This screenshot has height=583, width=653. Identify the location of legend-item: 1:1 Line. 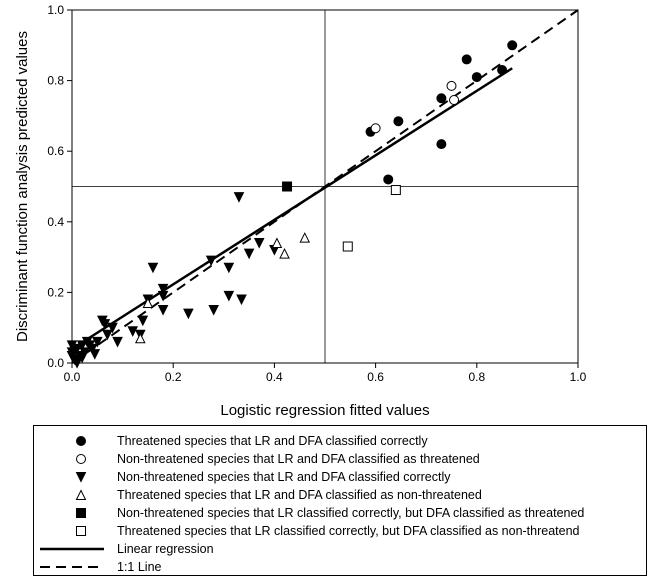
(340, 567).